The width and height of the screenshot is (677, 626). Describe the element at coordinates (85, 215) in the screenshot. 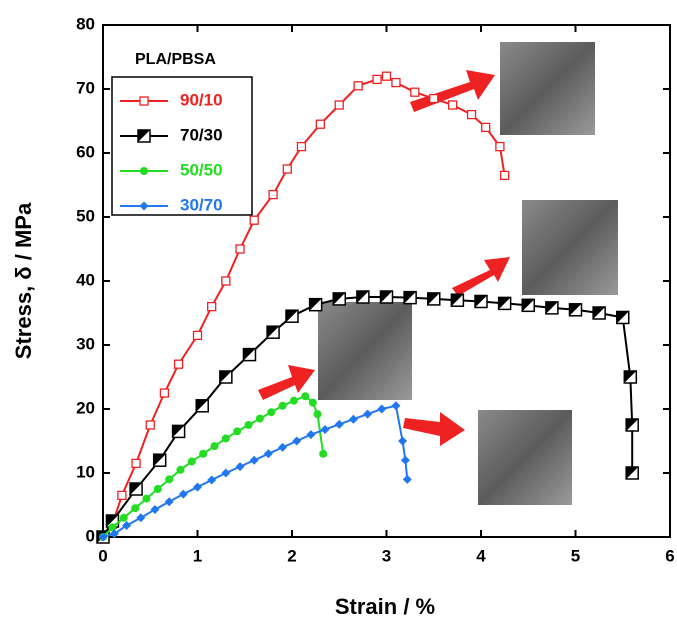

I see `y-tick-label: 50` at that location.